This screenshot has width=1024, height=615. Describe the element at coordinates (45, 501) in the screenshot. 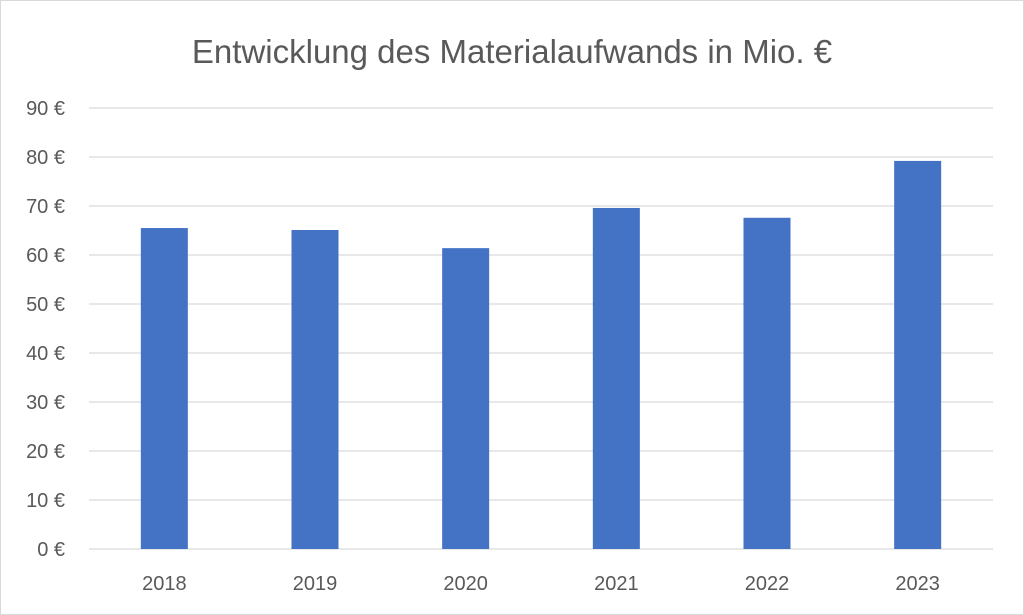

I see `y-tick-label: 10 €` at that location.